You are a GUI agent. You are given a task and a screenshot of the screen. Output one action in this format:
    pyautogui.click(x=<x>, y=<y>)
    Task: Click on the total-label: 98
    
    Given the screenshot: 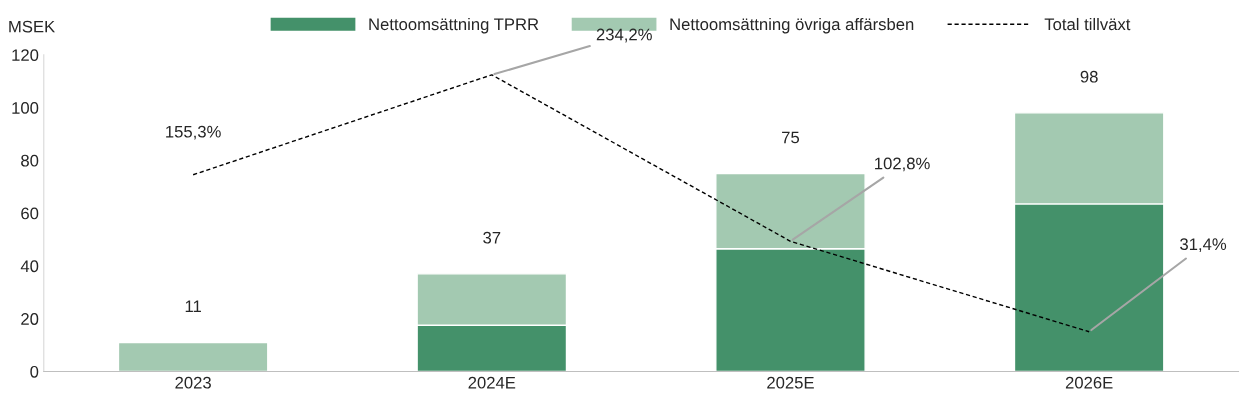 What is the action you would take?
    pyautogui.click(x=1089, y=76)
    